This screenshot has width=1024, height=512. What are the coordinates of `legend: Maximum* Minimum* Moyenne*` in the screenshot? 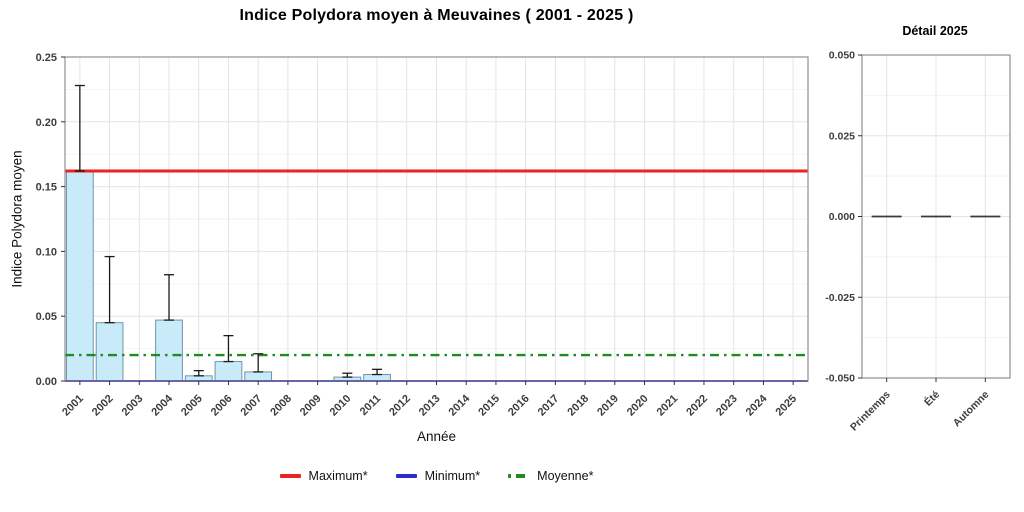 It's located at (436, 476).